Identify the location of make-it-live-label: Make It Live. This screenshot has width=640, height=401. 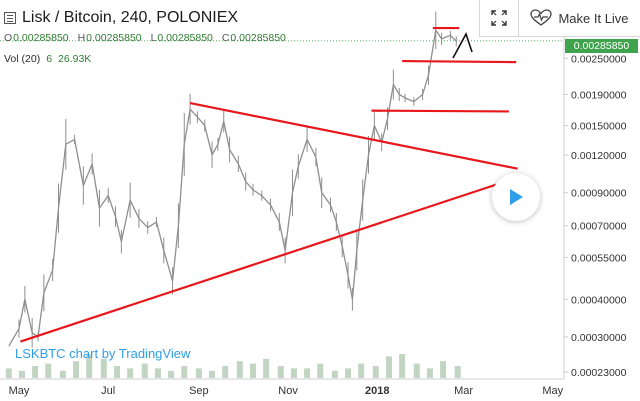
(593, 18).